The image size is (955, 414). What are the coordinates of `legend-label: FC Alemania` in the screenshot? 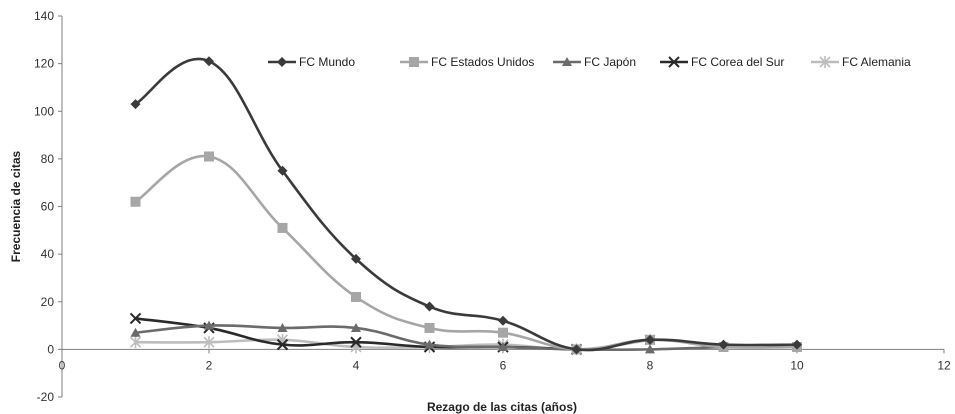 It's located at (876, 62).